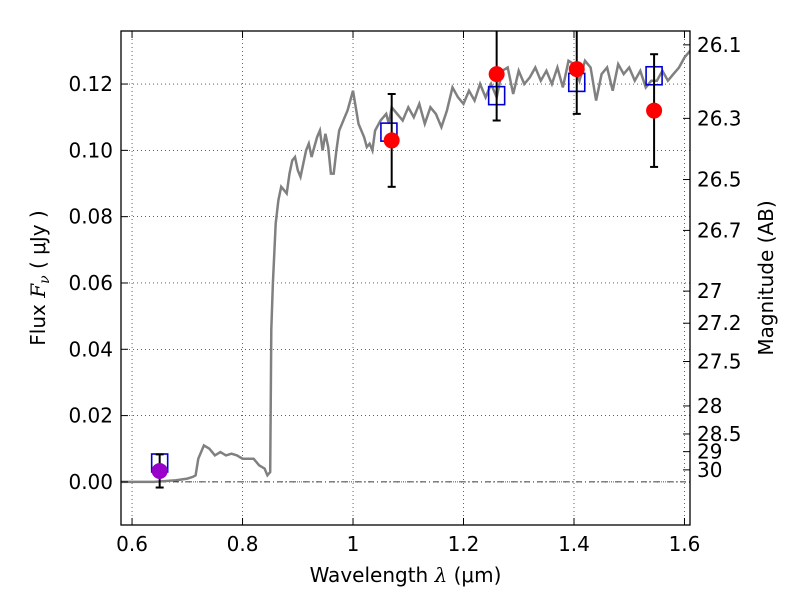 The width and height of the screenshot is (800, 600). Describe the element at coordinates (372, 575) in the screenshot. I see `x-axis-label-prefix: Wavelength` at that location.